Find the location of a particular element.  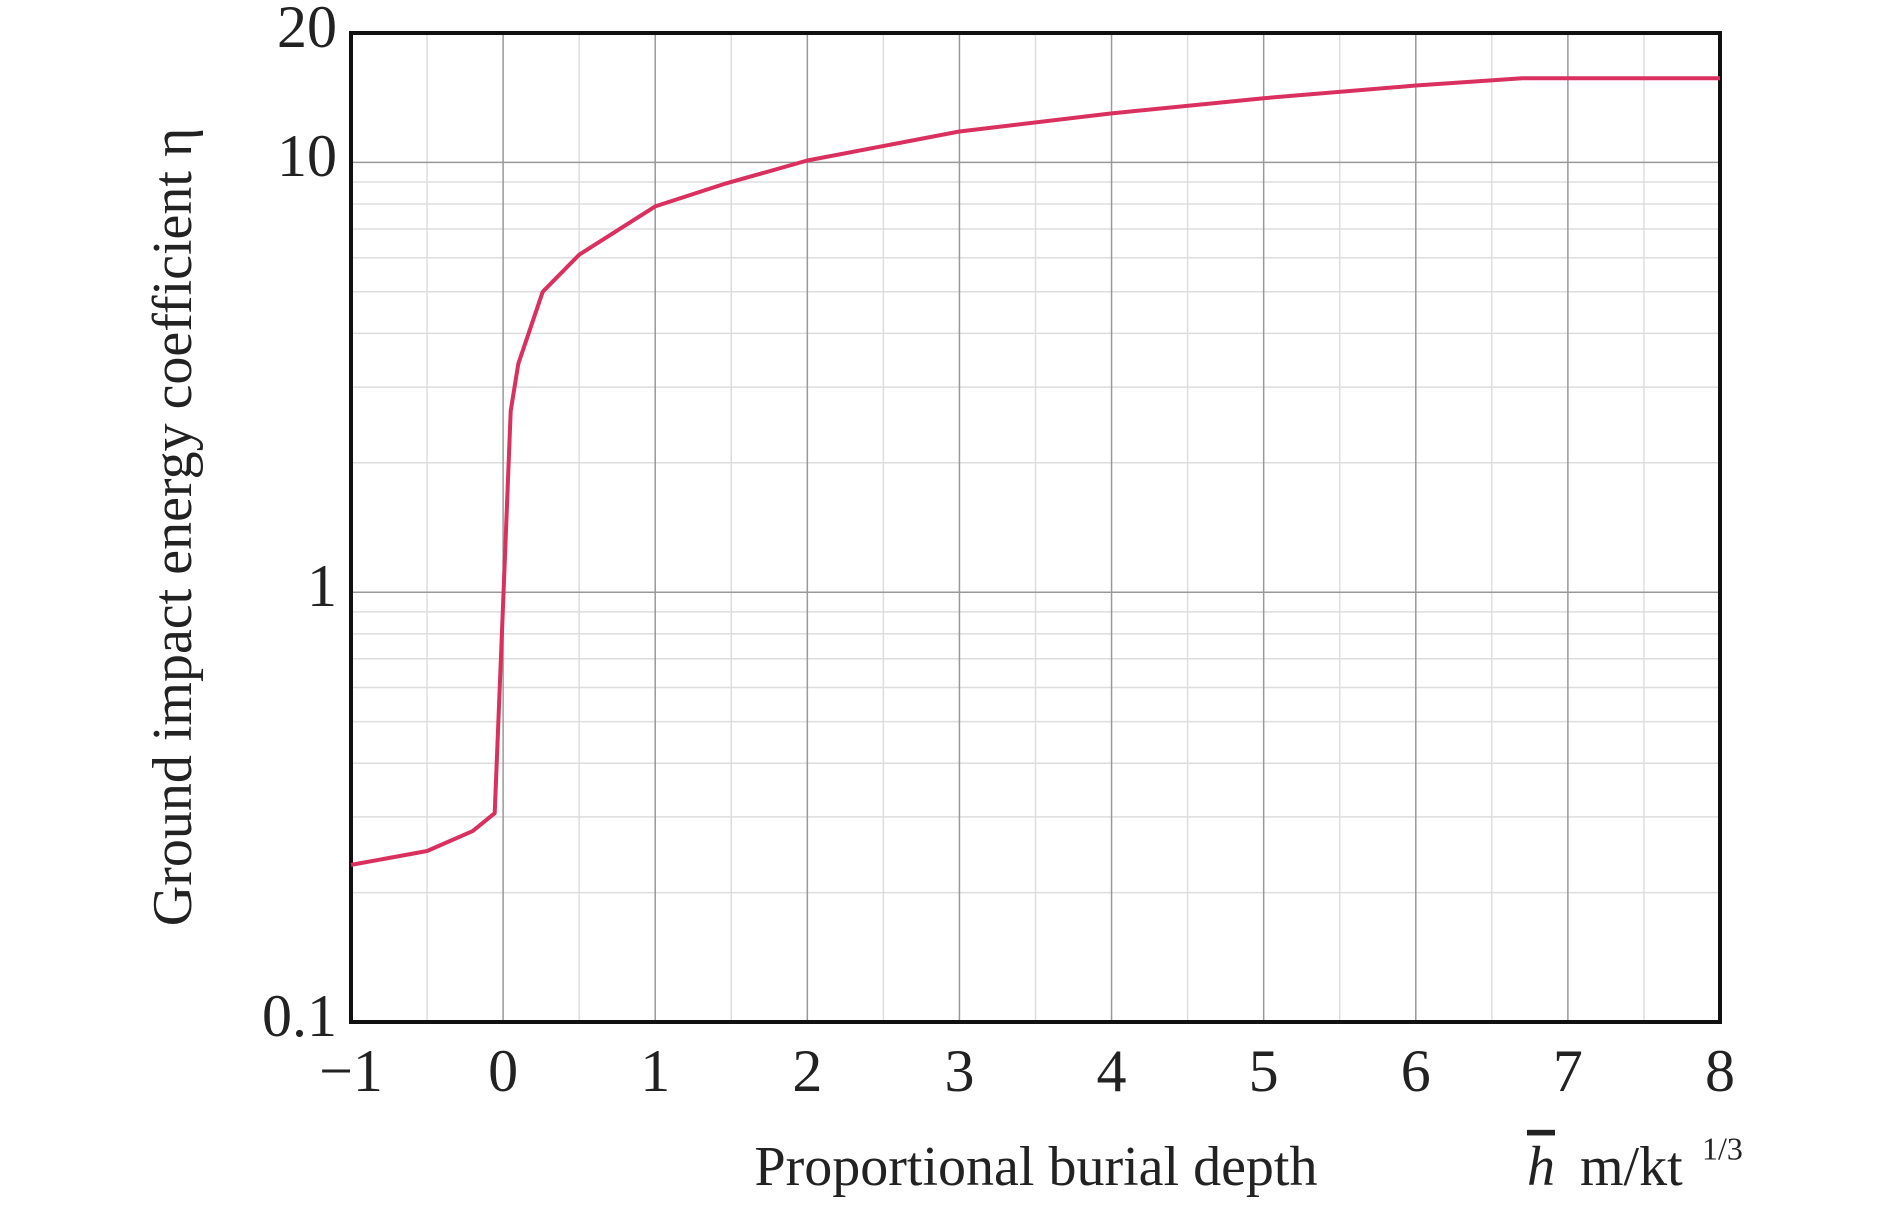

x-tick-label: 5 is located at coordinates (1264, 1071).